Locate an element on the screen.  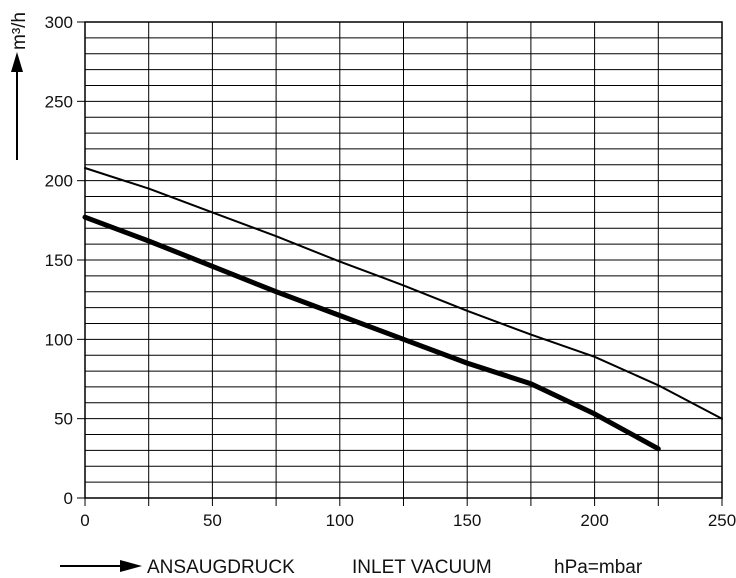
x-tick-label: 50 is located at coordinates (212, 520).